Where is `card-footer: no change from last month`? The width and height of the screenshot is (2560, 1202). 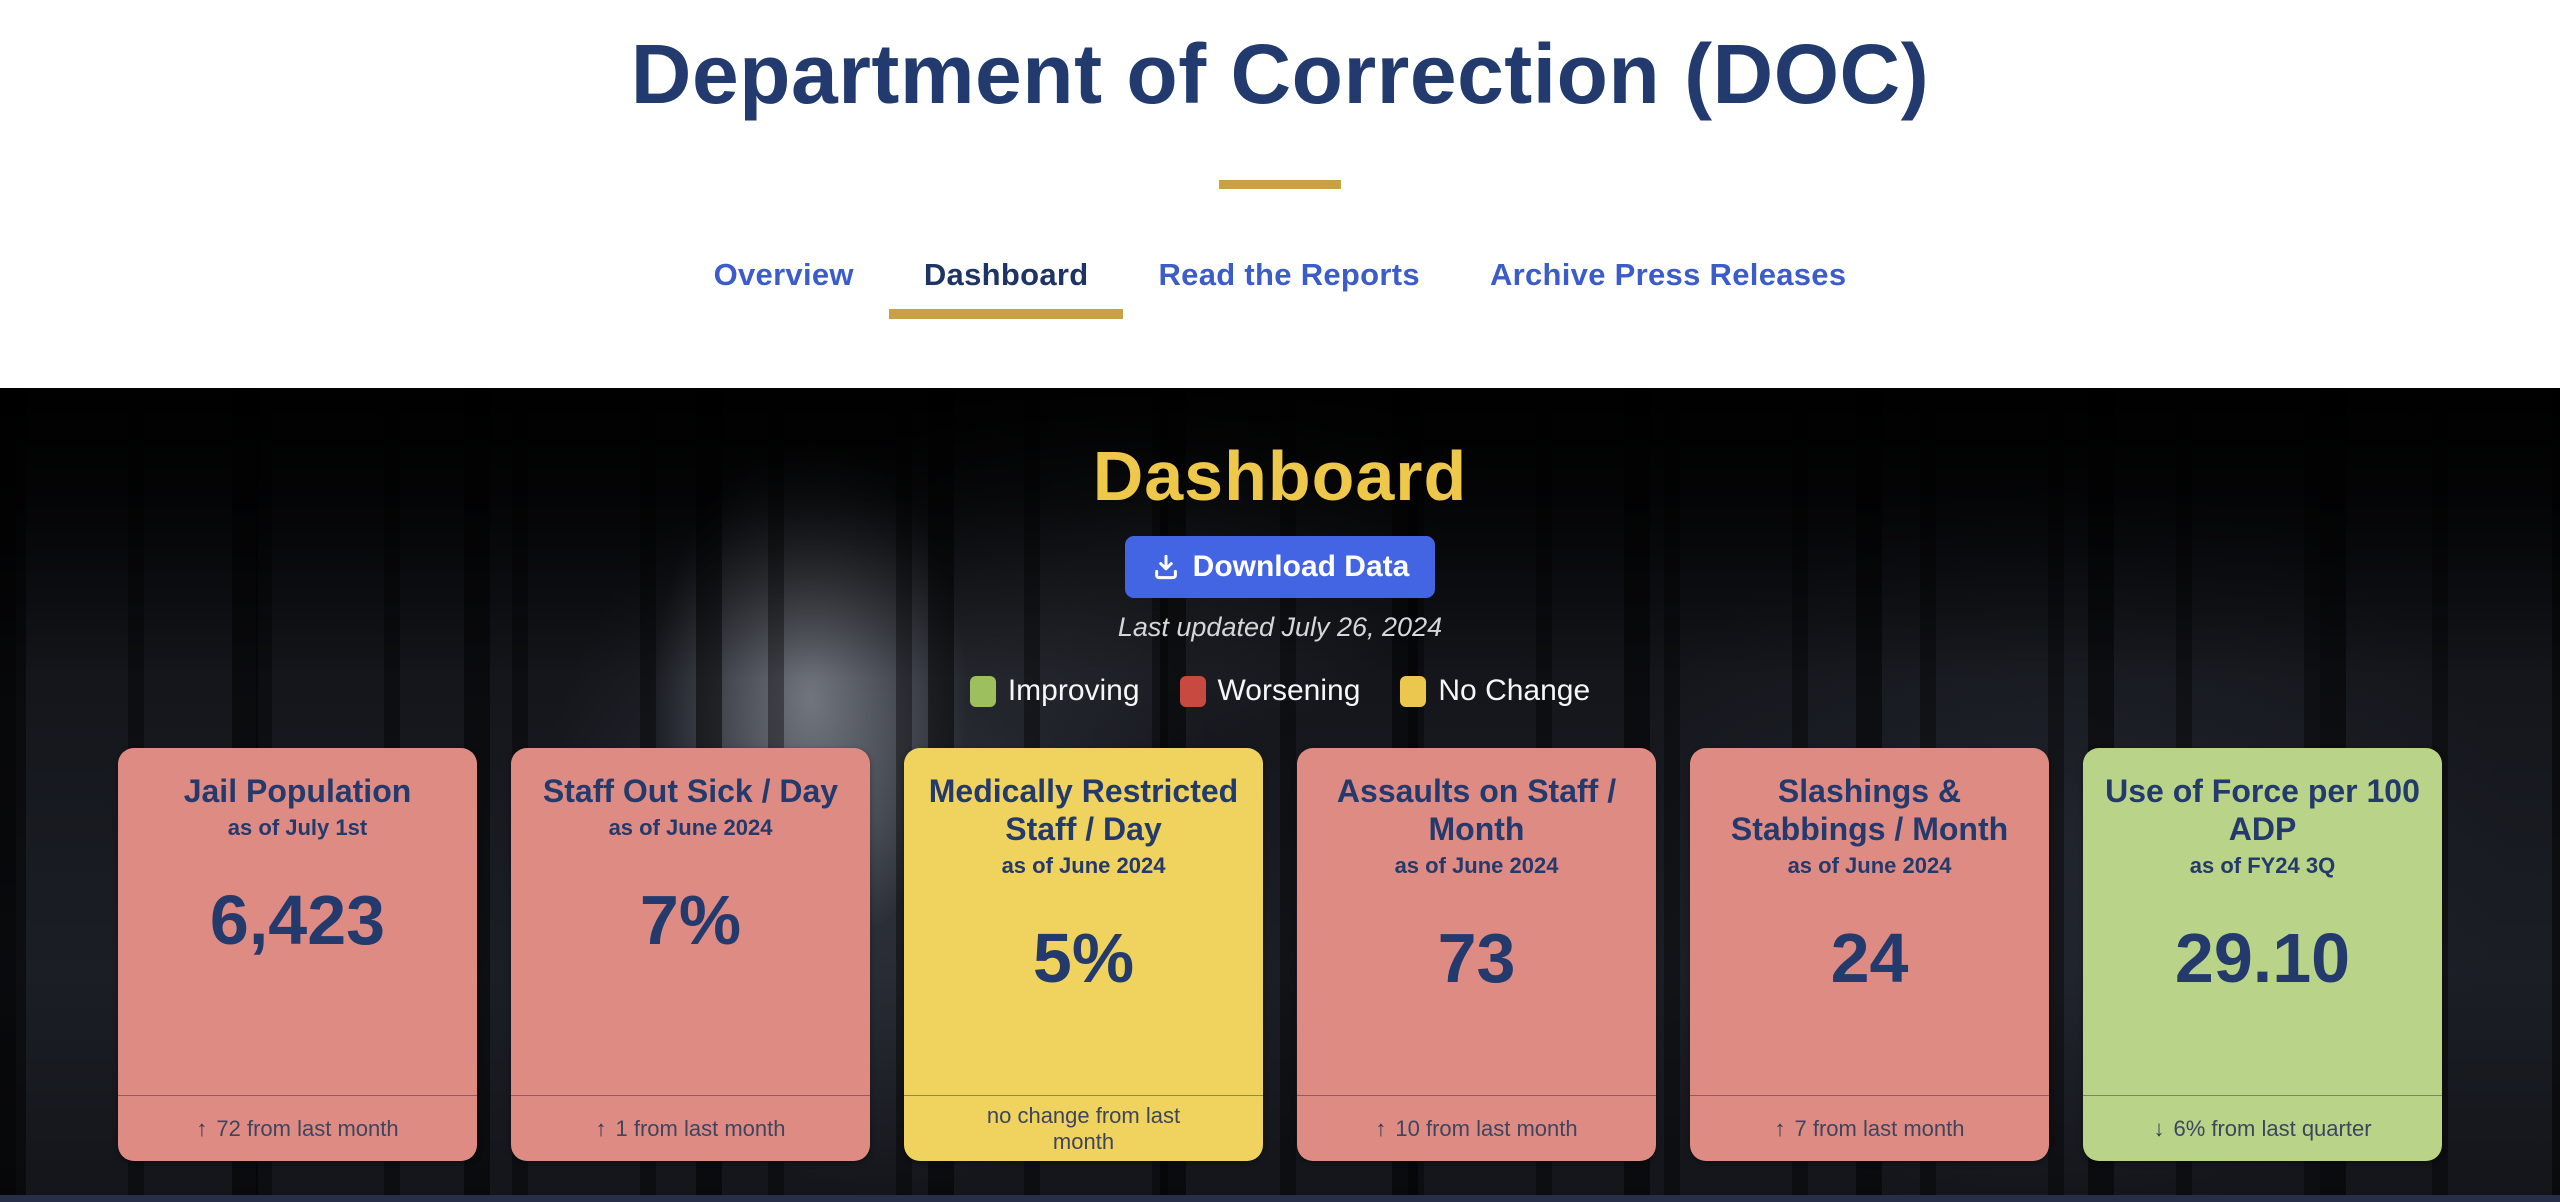 card-footer: no change from last month is located at coordinates (1083, 1128).